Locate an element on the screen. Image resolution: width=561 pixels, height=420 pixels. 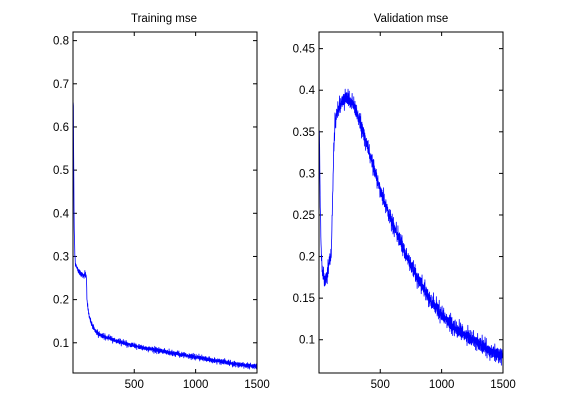
y-tick-label: 0.6 is located at coordinates (61, 128).